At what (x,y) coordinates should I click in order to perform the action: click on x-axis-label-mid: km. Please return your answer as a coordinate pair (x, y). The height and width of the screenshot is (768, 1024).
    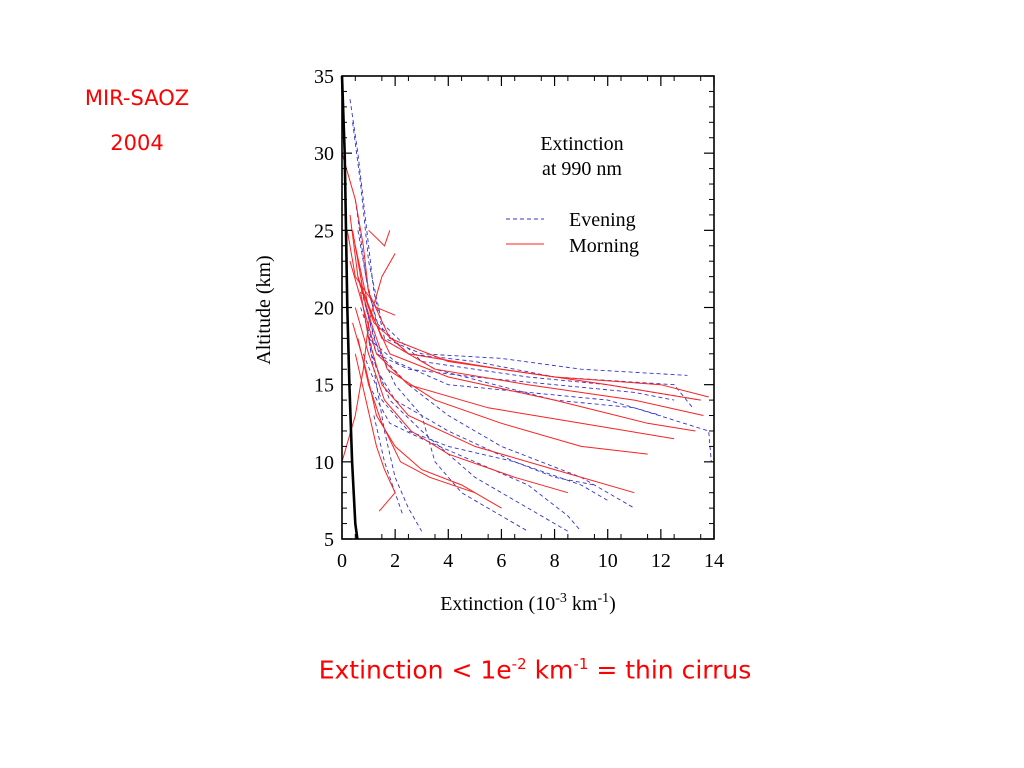
    Looking at the image, I should click on (582, 604).